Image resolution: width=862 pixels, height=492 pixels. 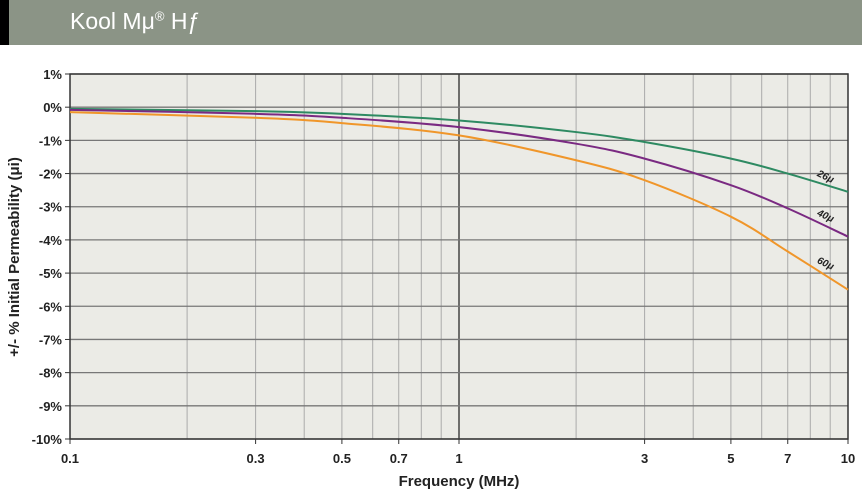 I want to click on title-text: Kool Mμ, so click(x=112, y=21).